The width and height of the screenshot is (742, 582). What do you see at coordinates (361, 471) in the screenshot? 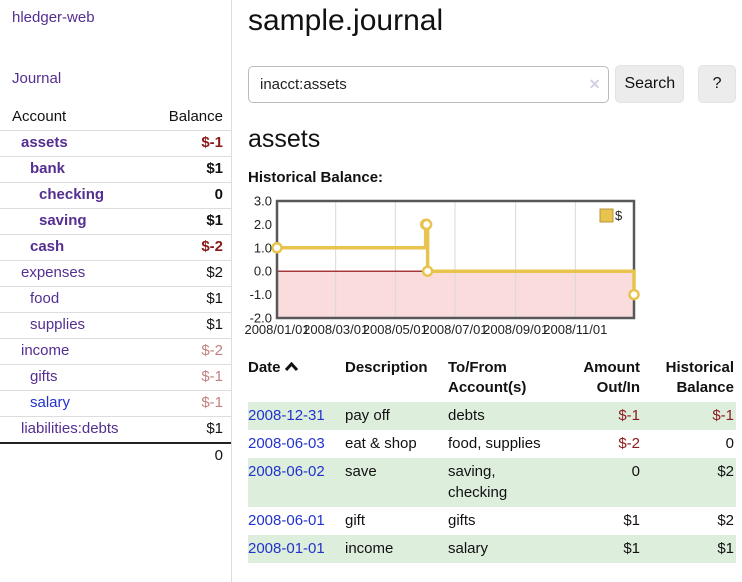
I see `transaction-description: save` at bounding box center [361, 471].